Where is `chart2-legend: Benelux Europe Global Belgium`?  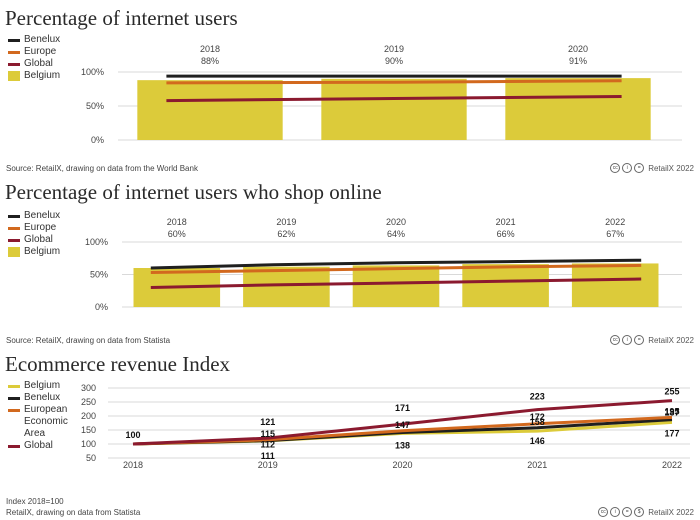 chart2-legend: Benelux Europe Global Belgium is located at coordinates (34, 234).